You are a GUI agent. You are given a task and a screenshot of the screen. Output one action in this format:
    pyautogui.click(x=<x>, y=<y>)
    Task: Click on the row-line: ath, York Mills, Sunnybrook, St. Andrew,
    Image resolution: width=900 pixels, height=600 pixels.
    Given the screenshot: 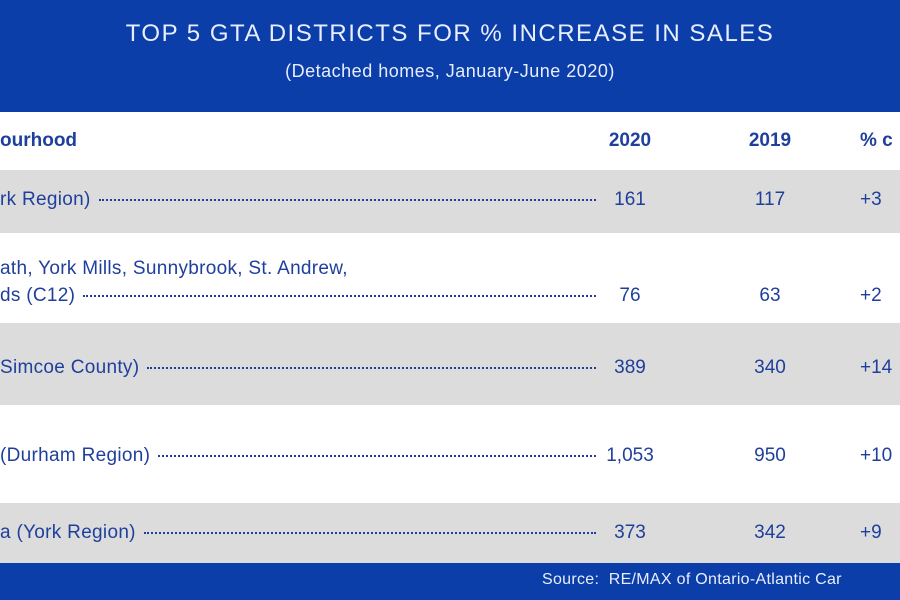 What is the action you would take?
    pyautogui.click(x=301, y=269)
    